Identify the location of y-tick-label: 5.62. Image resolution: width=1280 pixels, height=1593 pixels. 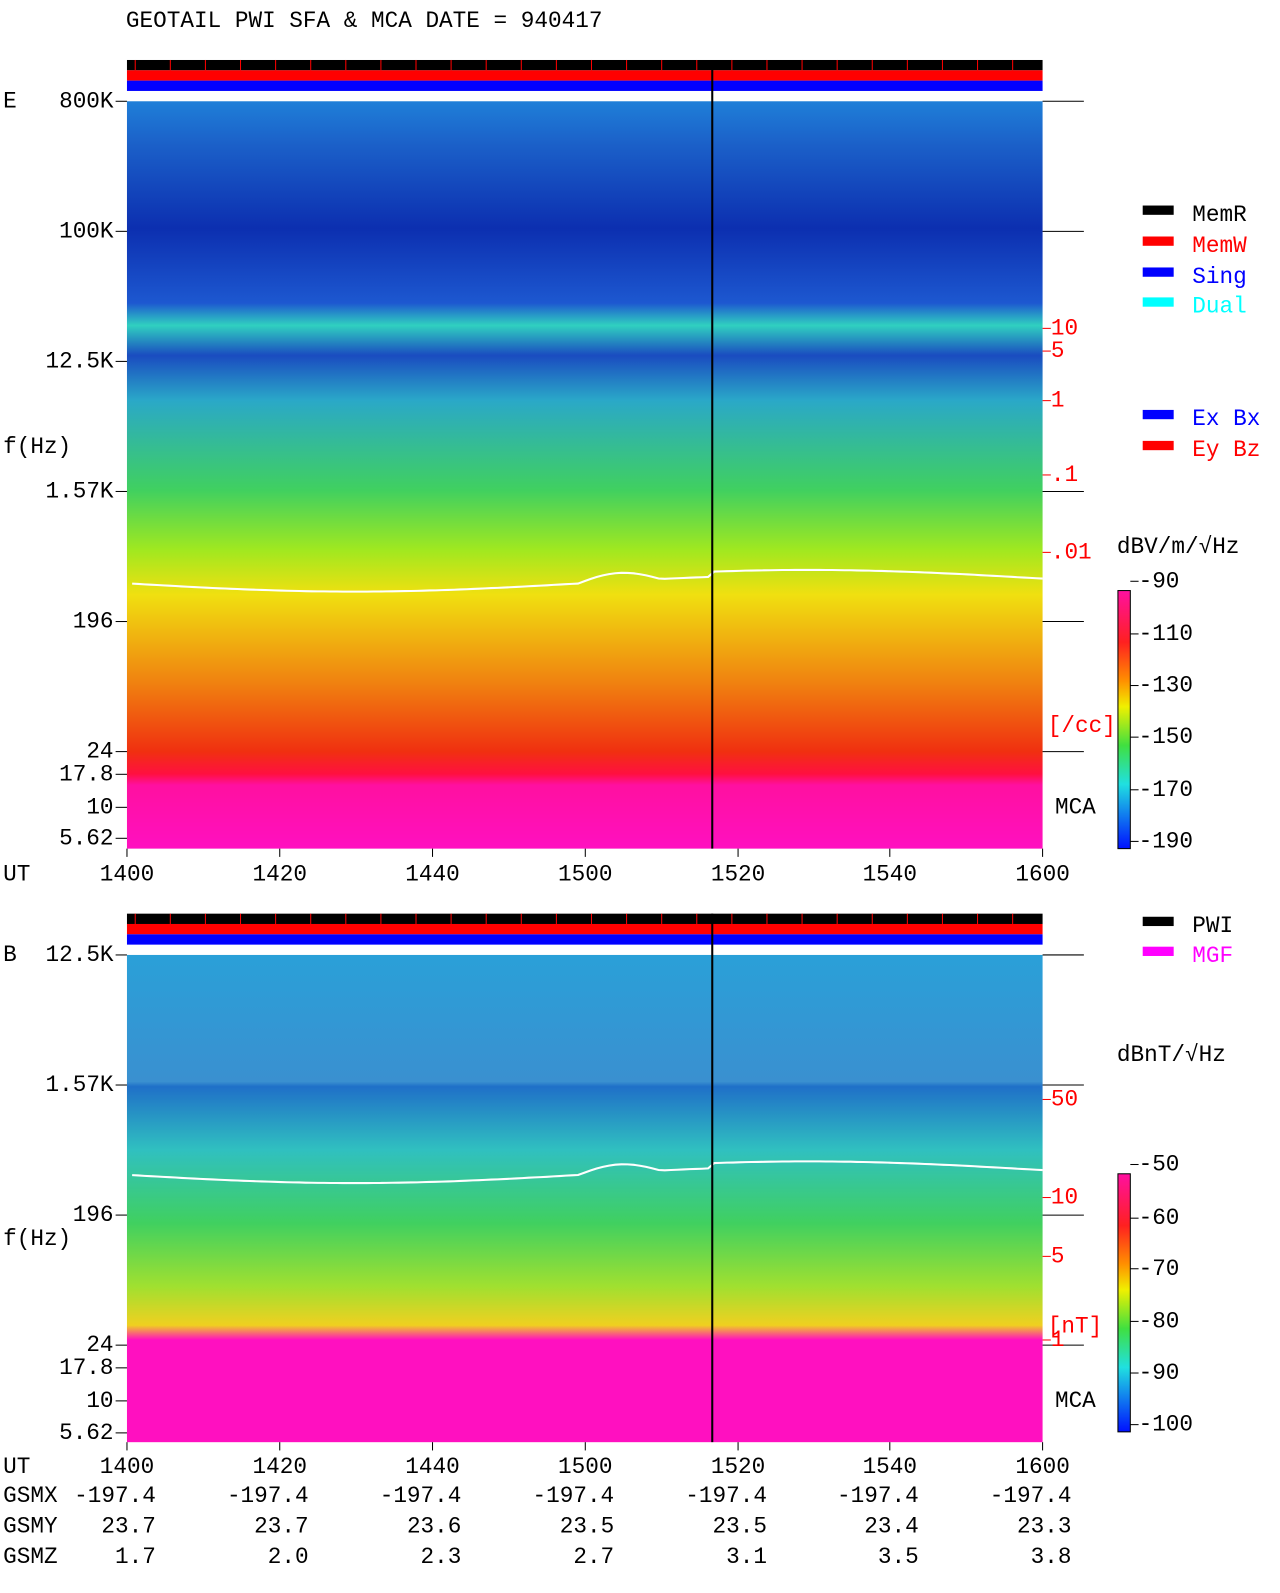
(86, 1433).